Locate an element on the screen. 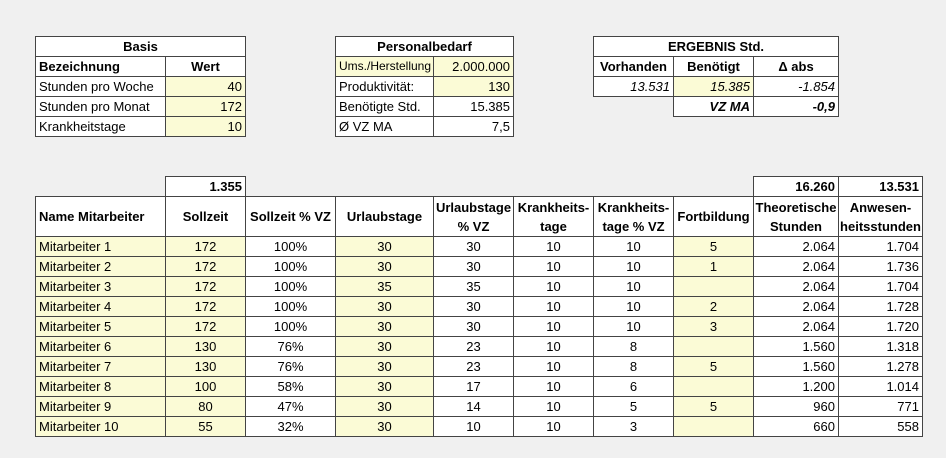  value-cell: 40 is located at coordinates (205, 86).